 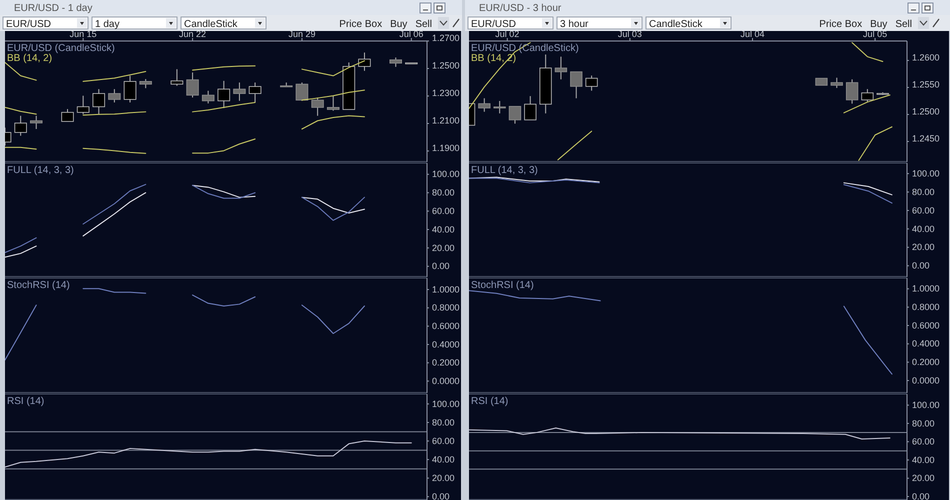 What do you see at coordinates (83, 34) in the screenshot?
I see `x-tick-label: Jun 15` at bounding box center [83, 34].